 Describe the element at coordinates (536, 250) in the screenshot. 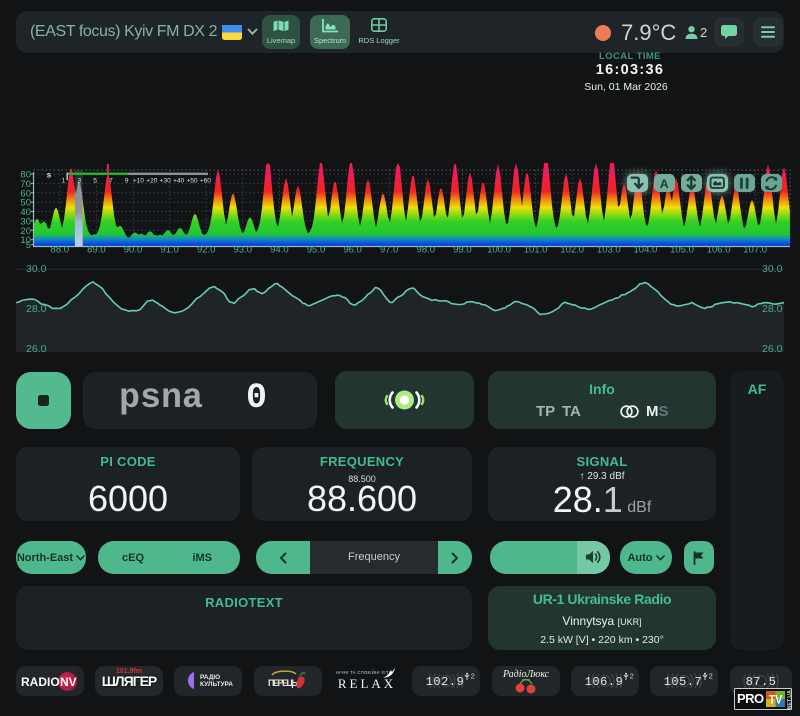

I see `svg-text: 101.0` at that location.